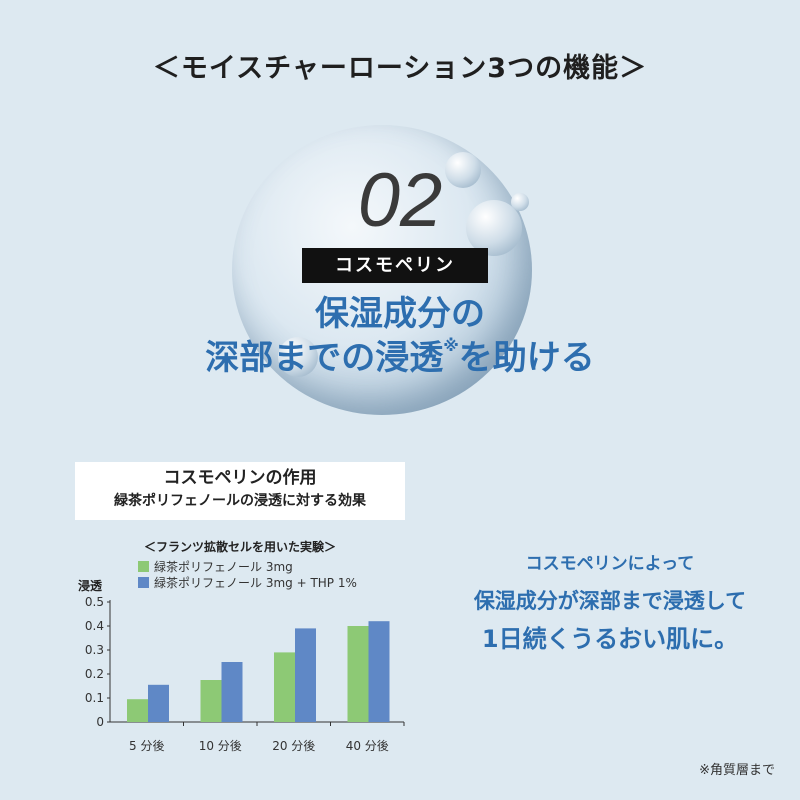  Describe the element at coordinates (94, 602) in the screenshot. I see `y-tick-label: 0.5` at that location.